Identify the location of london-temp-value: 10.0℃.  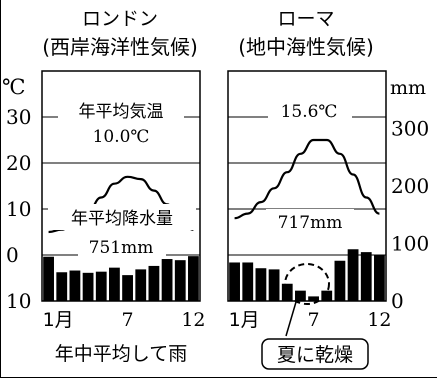
(121, 137).